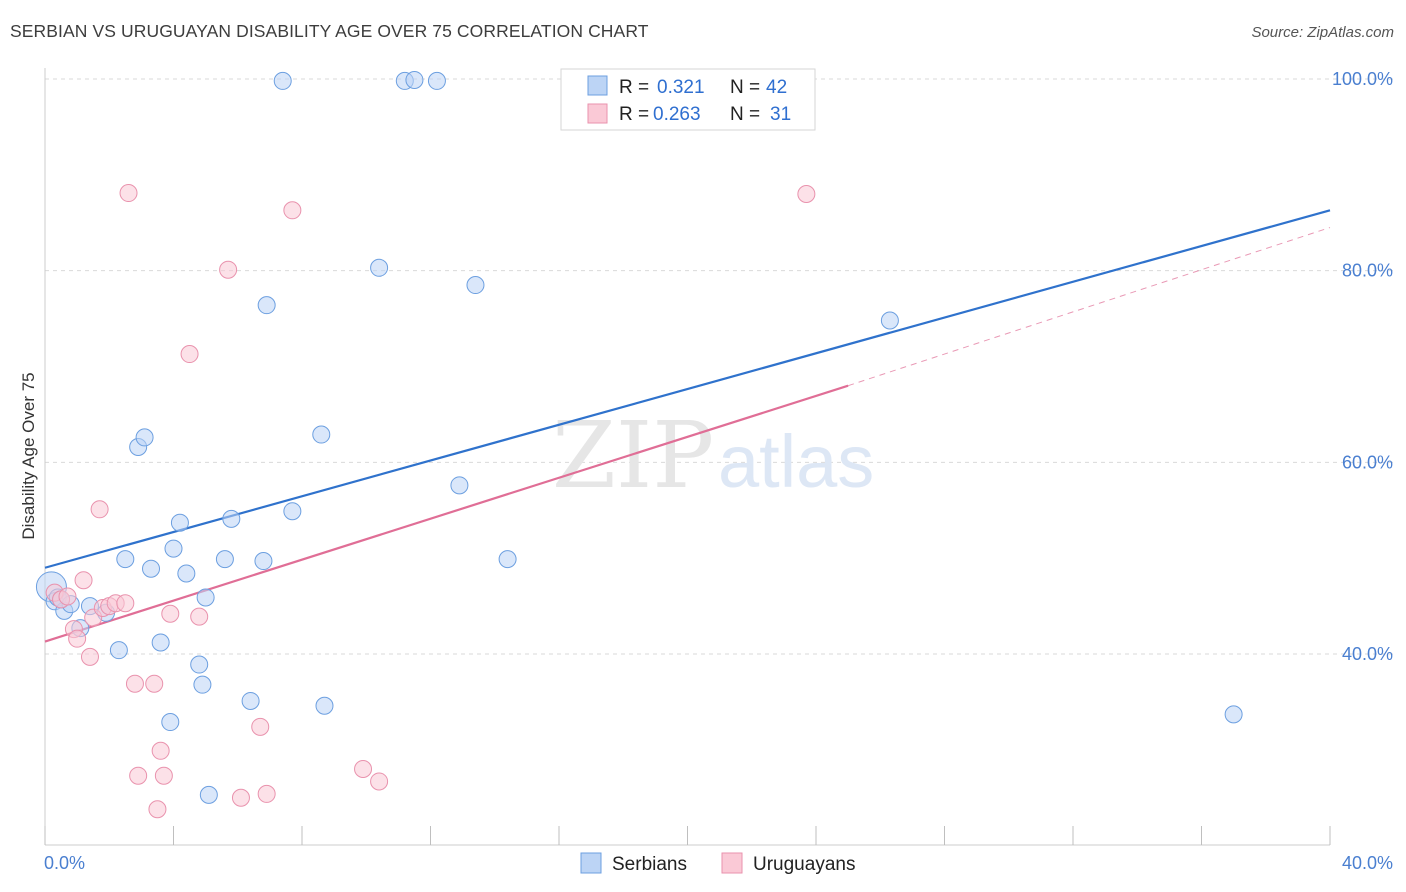  I want to click on legend-r-value-serbians: 0.321, so click(681, 87).